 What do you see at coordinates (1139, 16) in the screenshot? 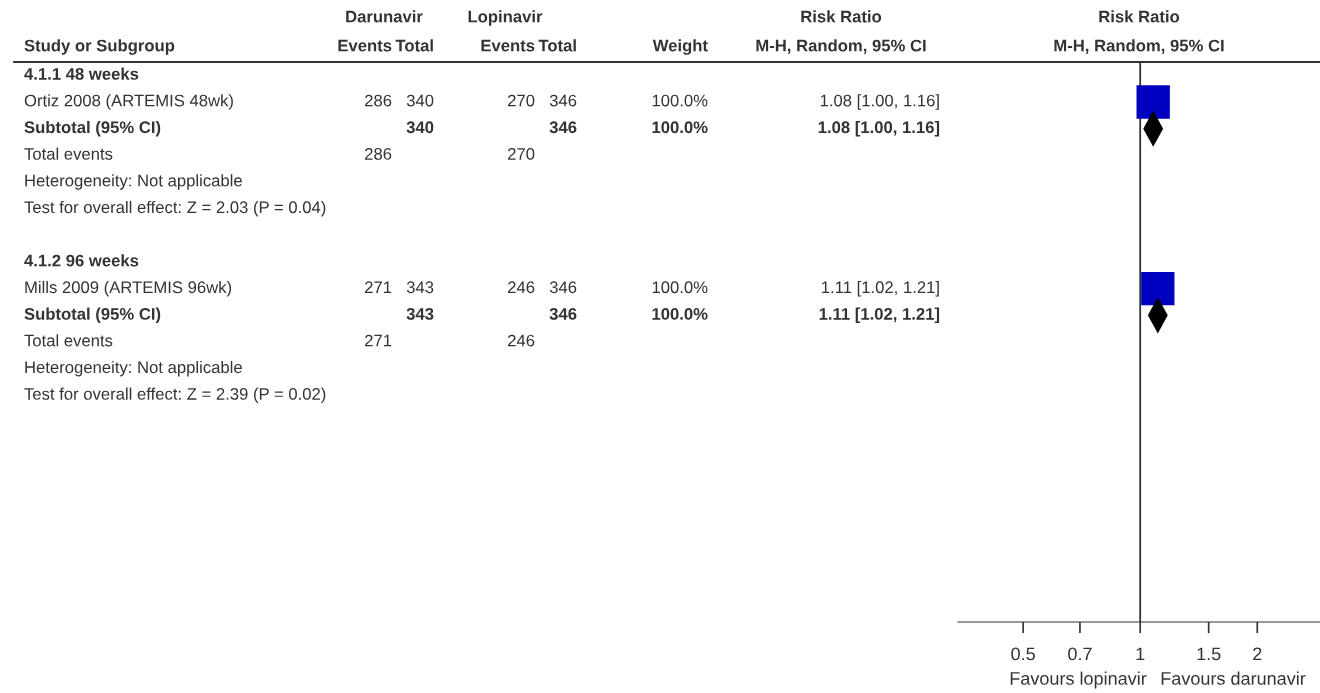
I see `chart-title: Risk Ratio` at bounding box center [1139, 16].